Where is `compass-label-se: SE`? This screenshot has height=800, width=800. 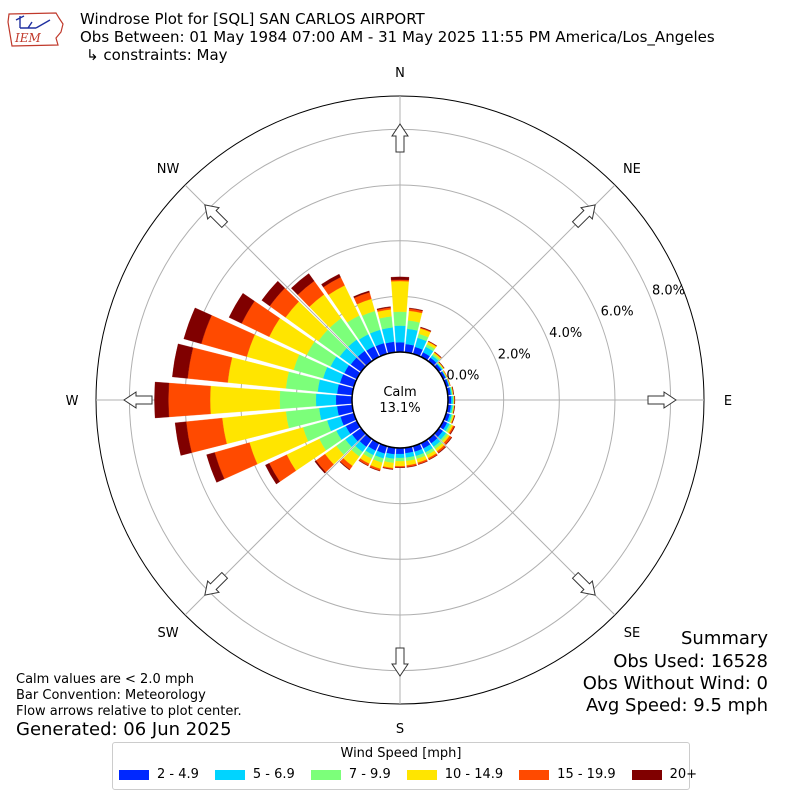 compass-label-se: SE is located at coordinates (632, 633).